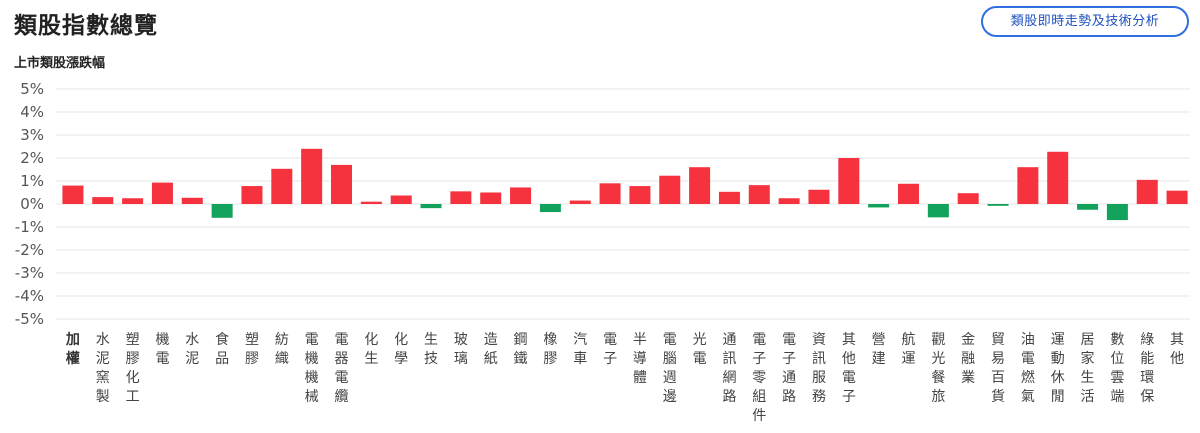  Describe the element at coordinates (1058, 368) in the screenshot. I see `category-label: 運動休閒` at that location.